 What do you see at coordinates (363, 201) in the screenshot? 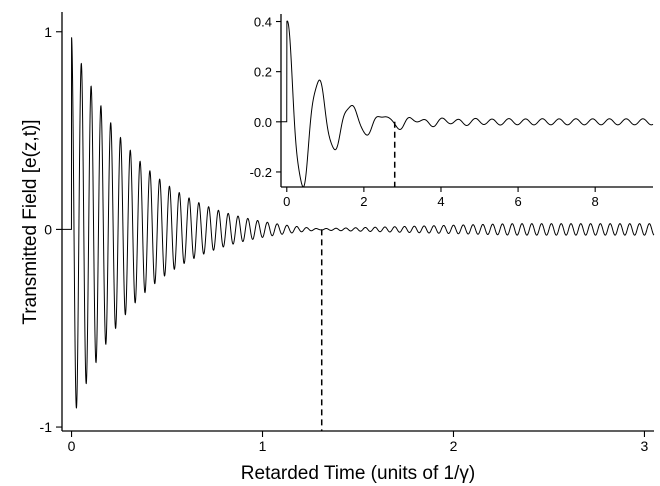
I see `inset-x-tick-label: 2` at bounding box center [363, 201].